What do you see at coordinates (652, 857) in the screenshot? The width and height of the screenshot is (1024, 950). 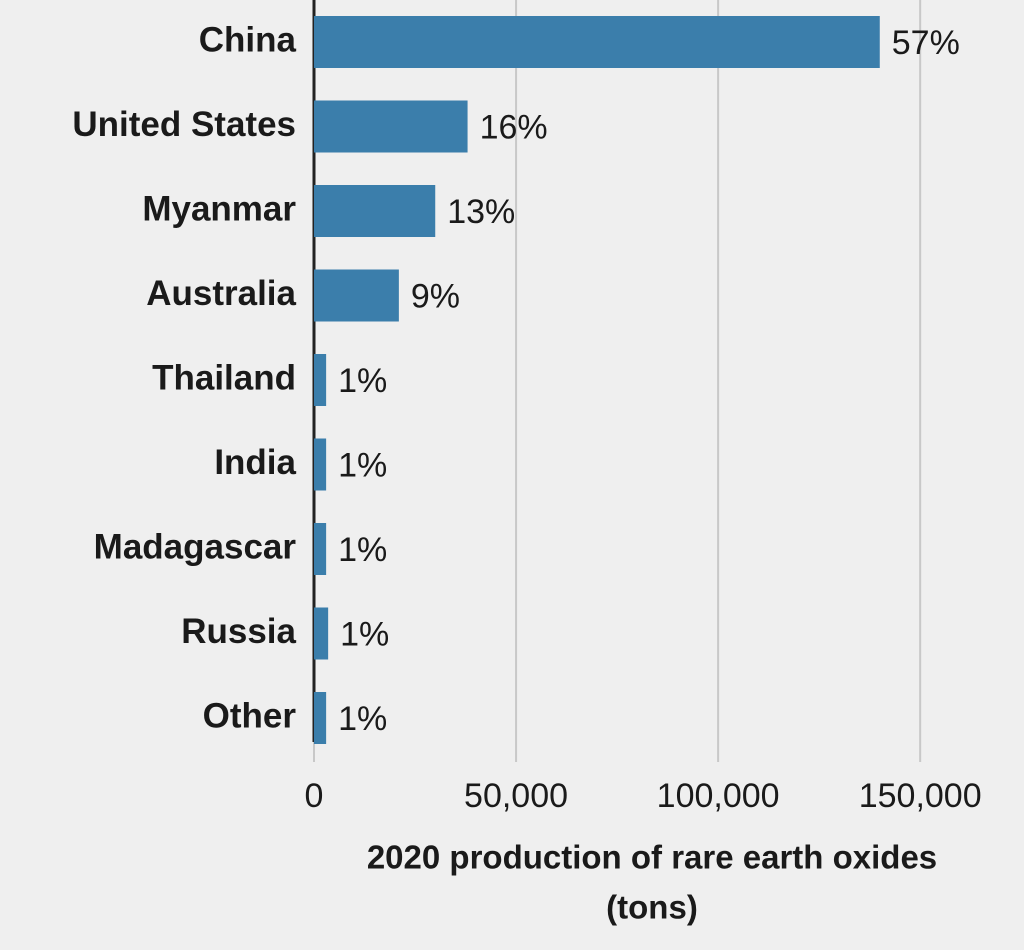 I see `x-axis-label: 2020 production of rare earth oxides` at bounding box center [652, 857].